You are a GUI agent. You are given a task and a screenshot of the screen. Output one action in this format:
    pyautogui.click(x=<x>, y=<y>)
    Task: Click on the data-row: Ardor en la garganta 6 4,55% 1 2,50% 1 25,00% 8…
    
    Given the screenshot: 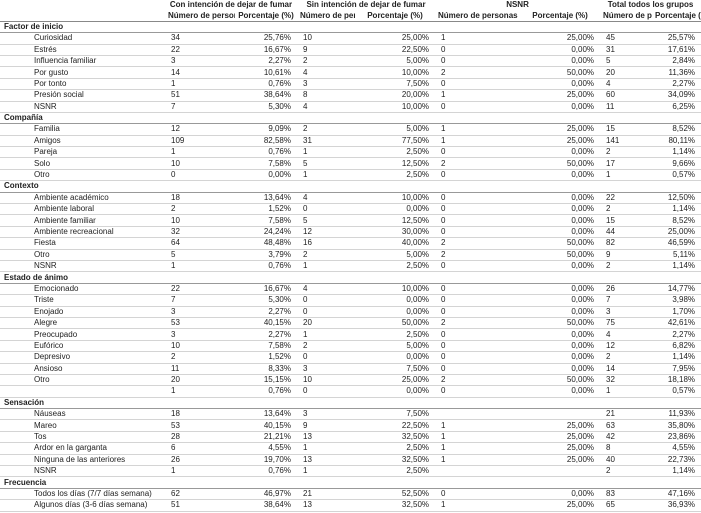 What is the action you would take?
    pyautogui.click(x=350, y=448)
    